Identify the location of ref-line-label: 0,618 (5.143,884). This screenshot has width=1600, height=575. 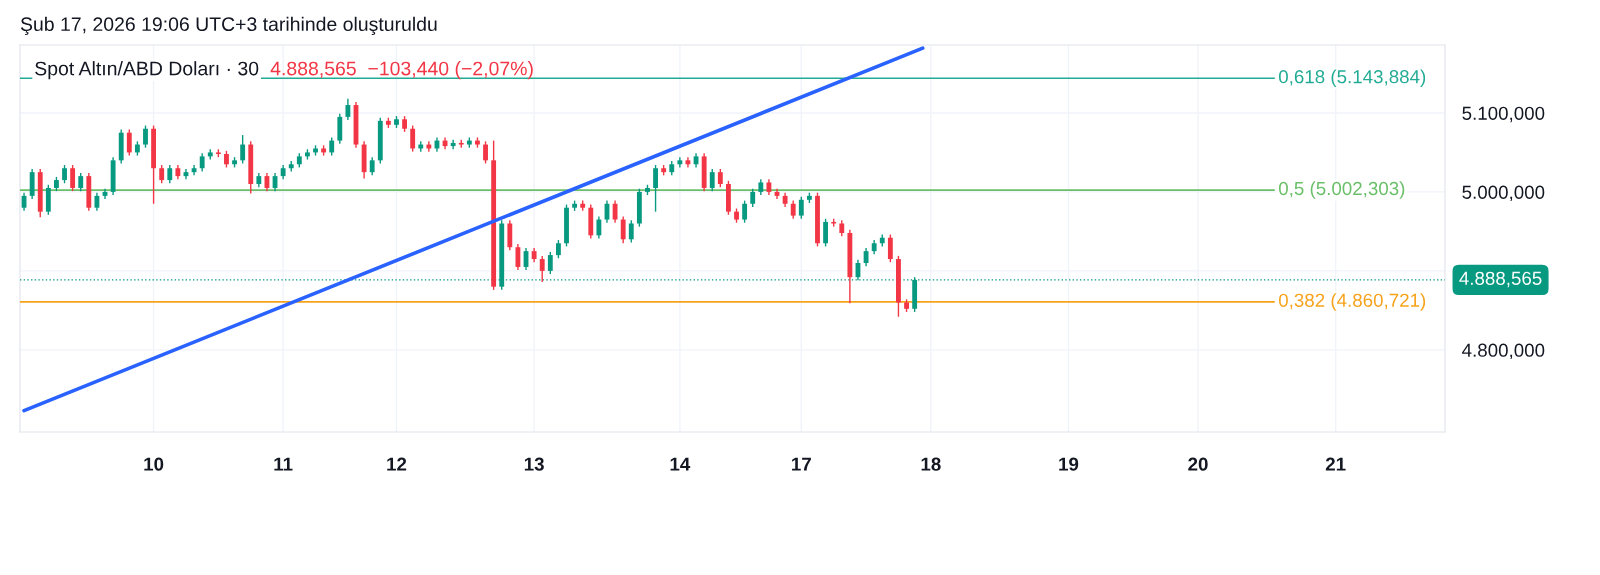
(1352, 78).